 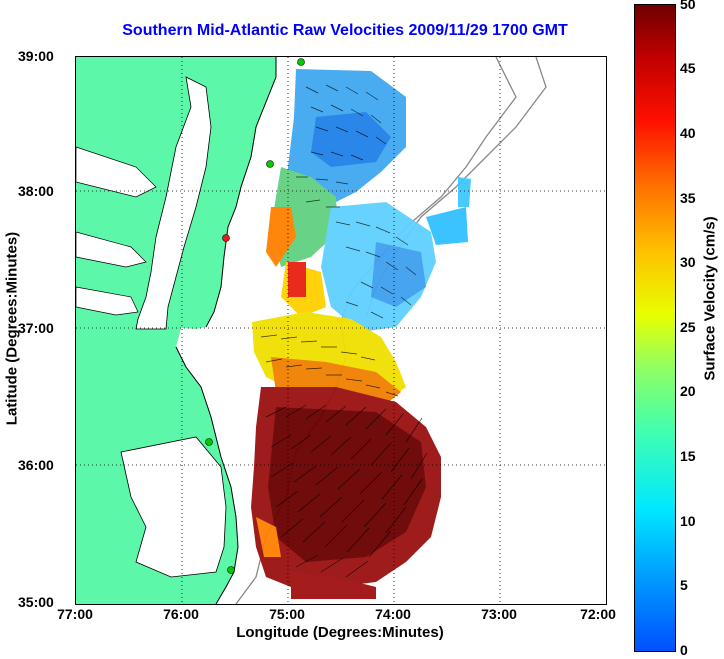 I want to click on colorbar-tick: 35, so click(x=688, y=198).